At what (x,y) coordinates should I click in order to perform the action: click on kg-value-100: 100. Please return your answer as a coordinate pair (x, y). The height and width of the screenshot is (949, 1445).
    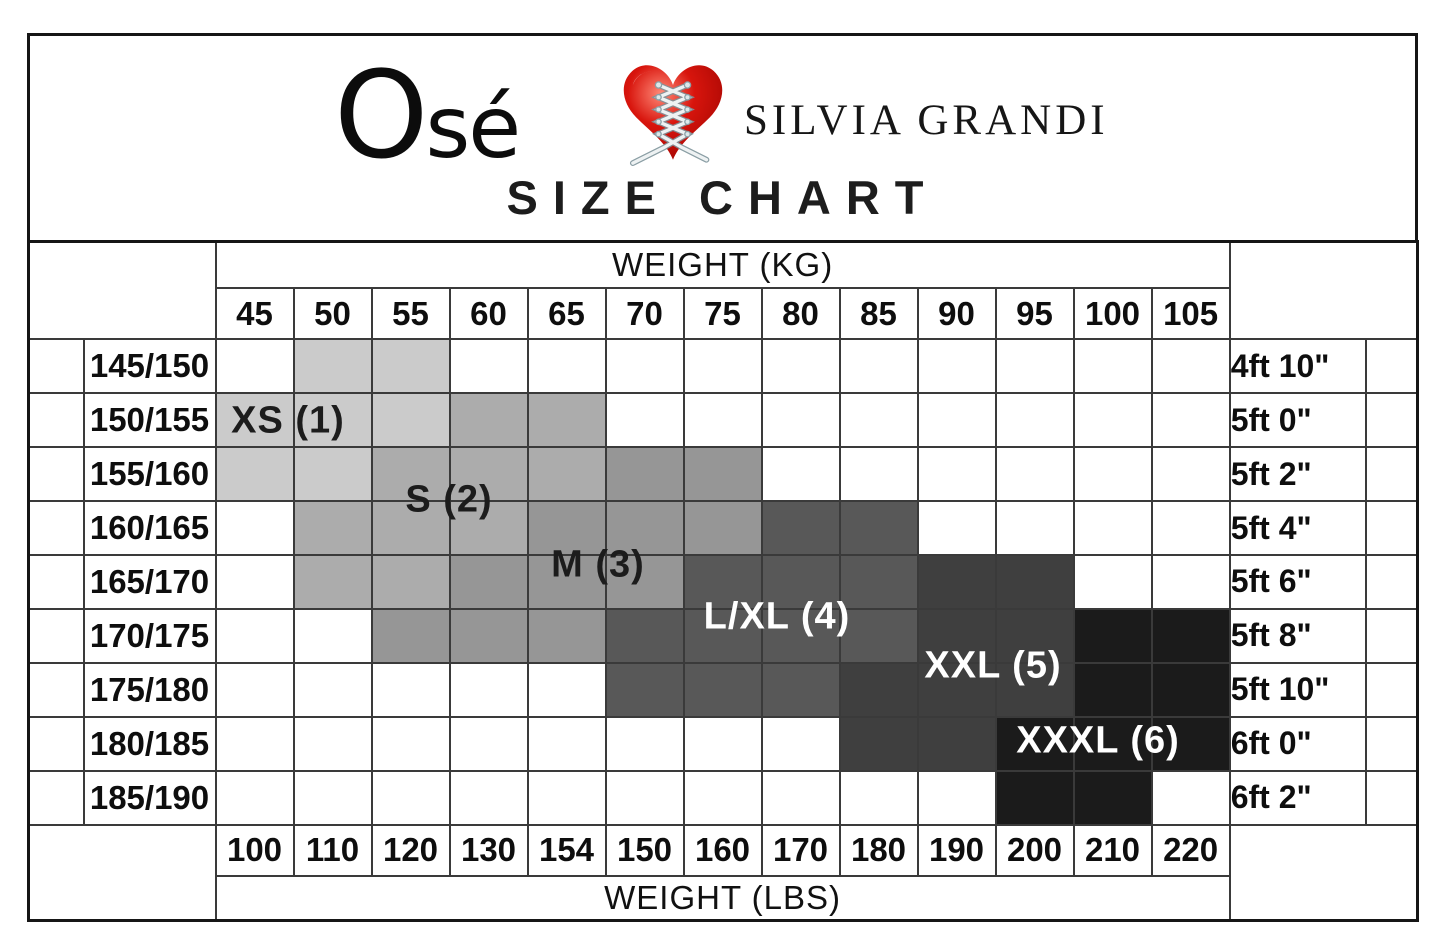
    Looking at the image, I should click on (1112, 314).